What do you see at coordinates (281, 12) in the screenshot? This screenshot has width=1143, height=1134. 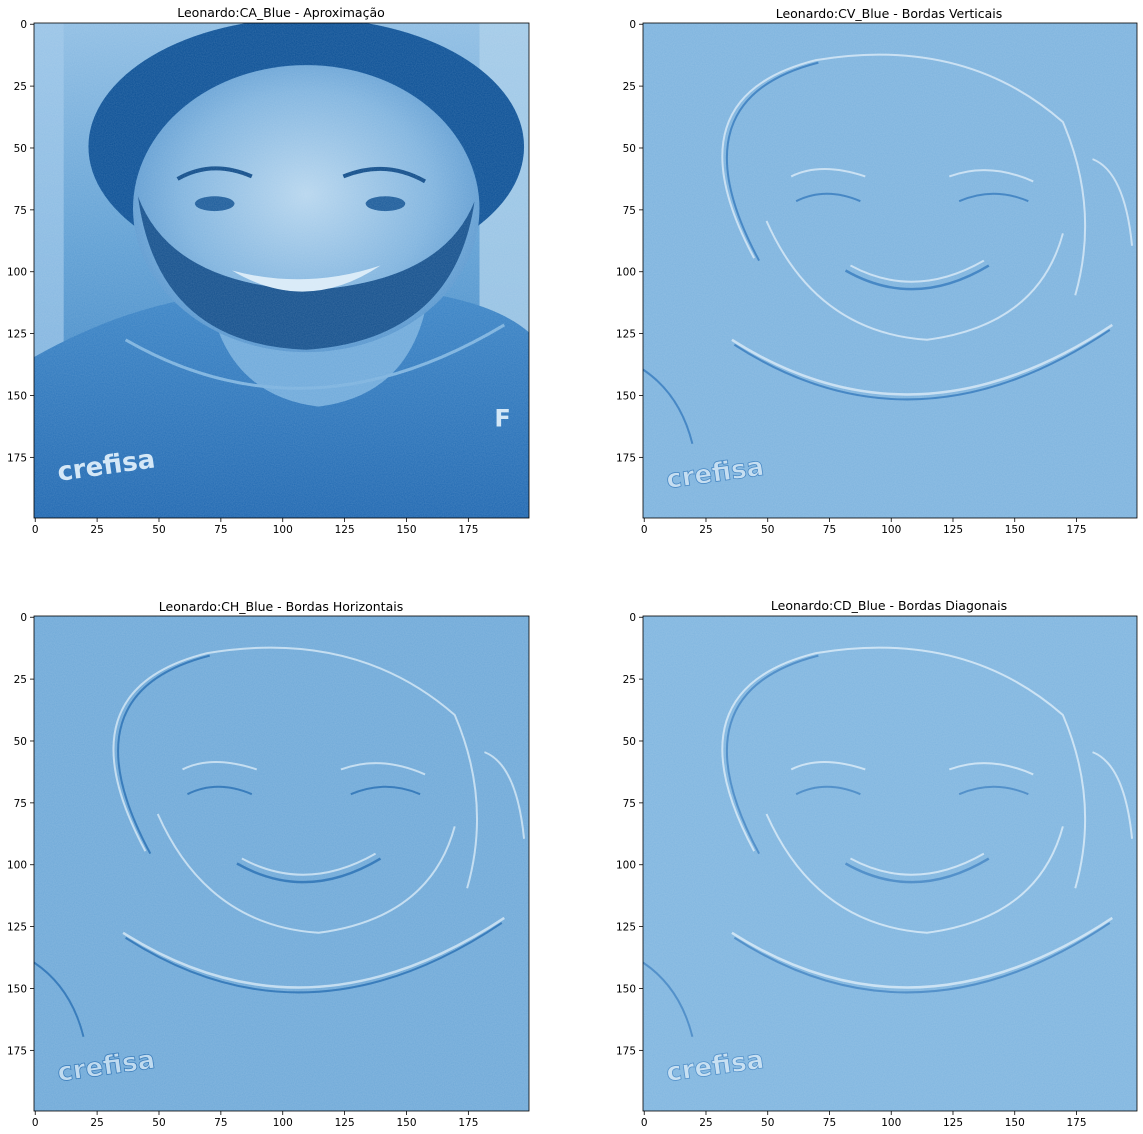 I see `chart-title: Leonardo:CA_Blue - Aproximação` at bounding box center [281, 12].